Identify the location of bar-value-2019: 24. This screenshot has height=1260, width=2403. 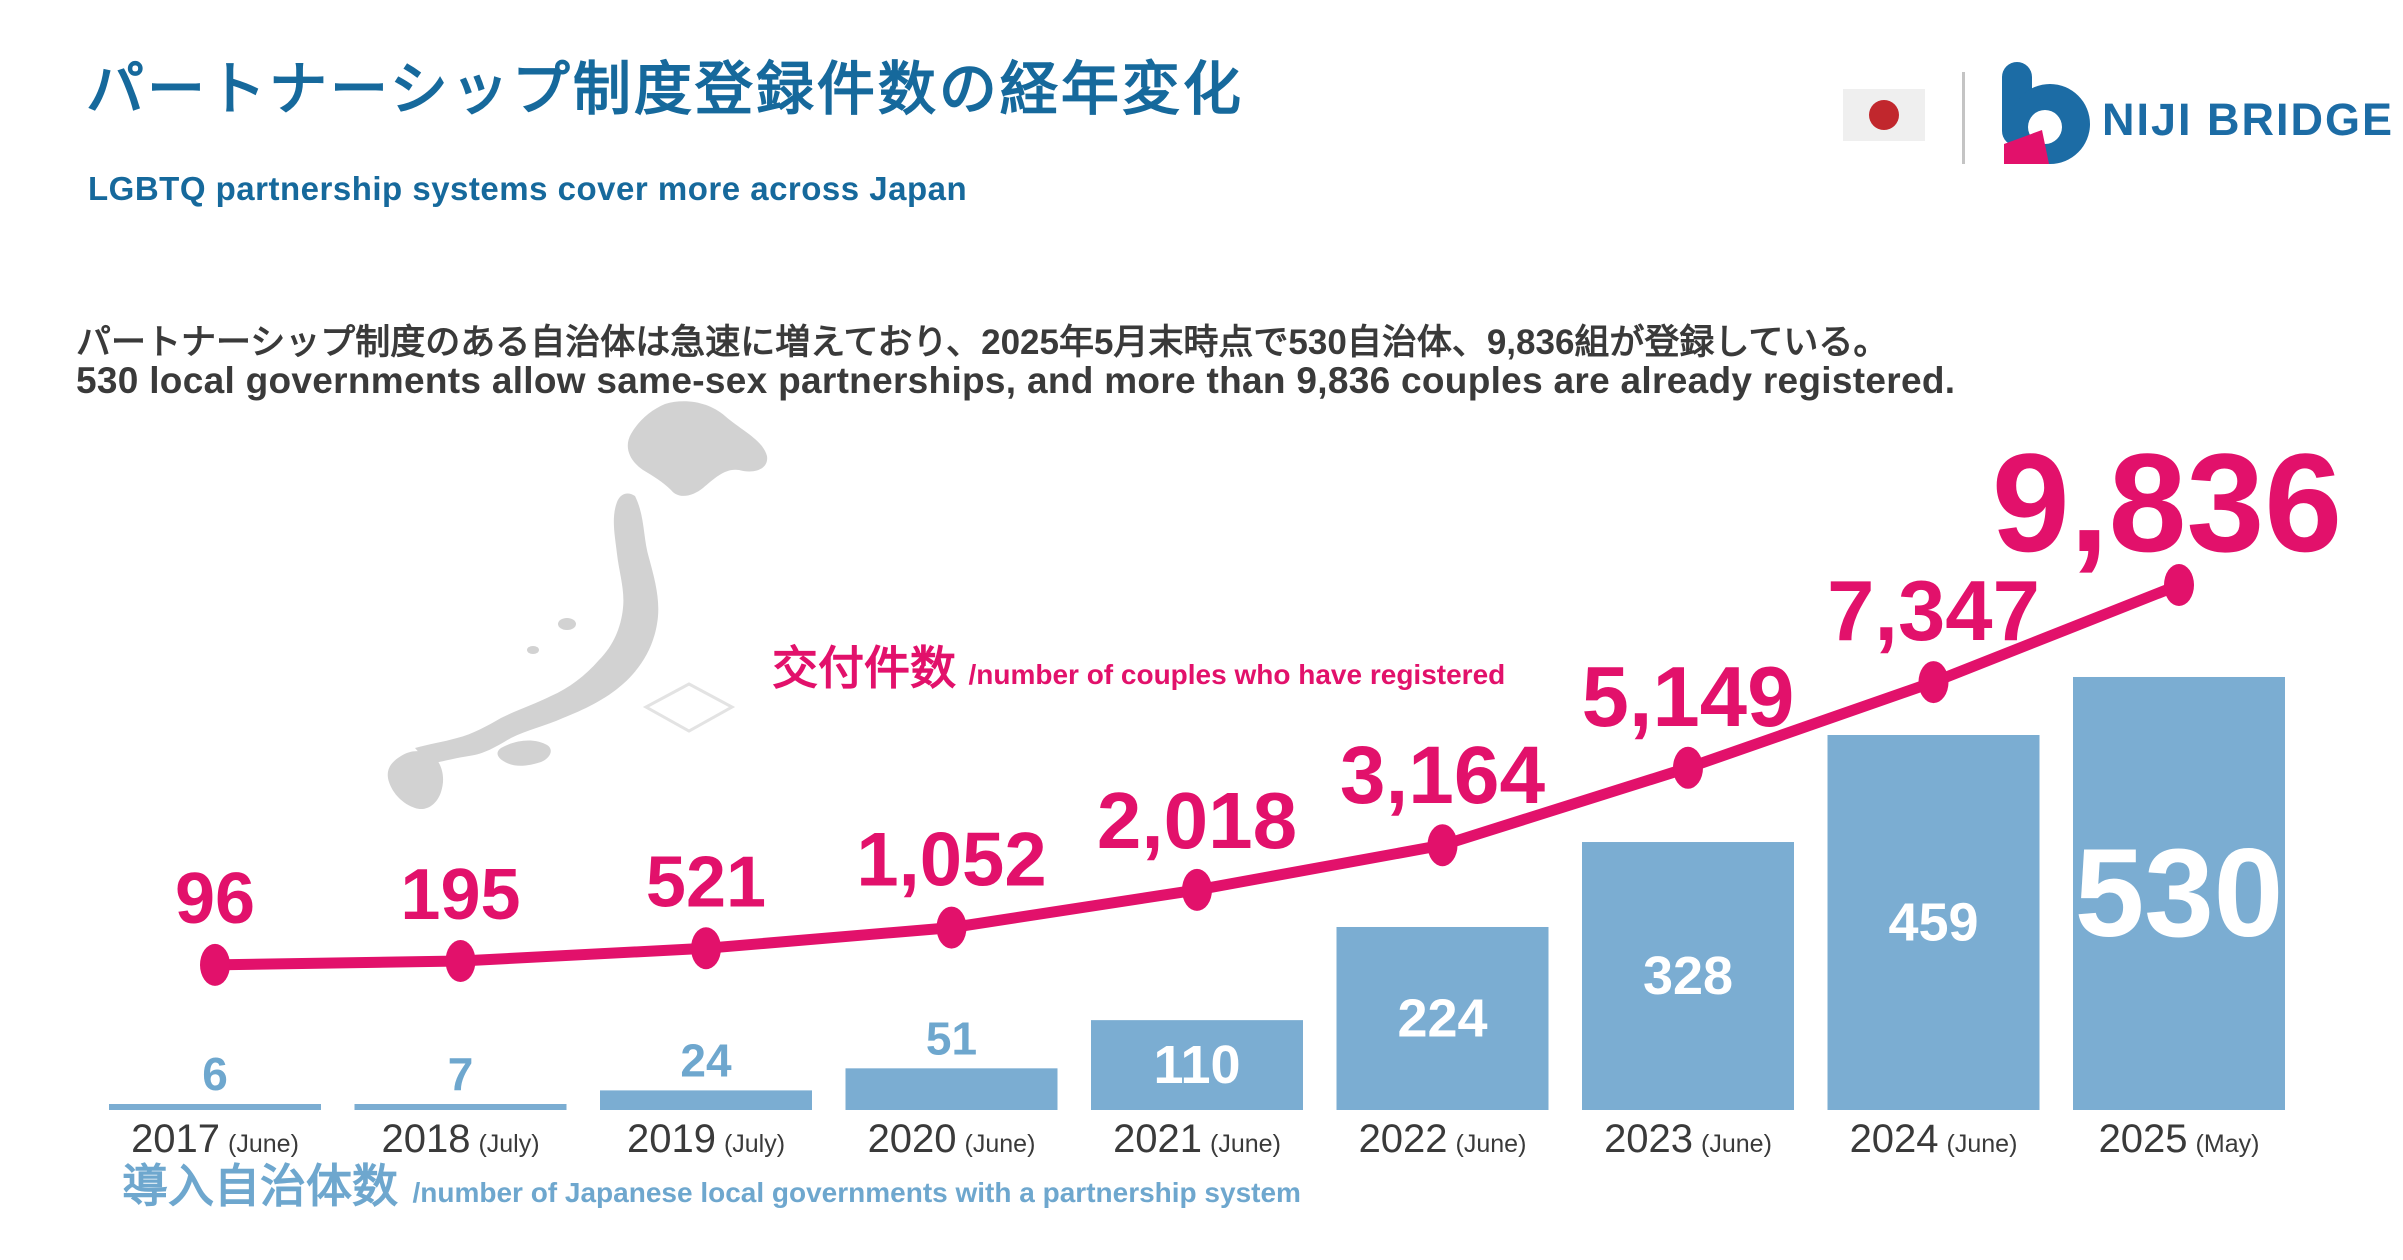
(706, 1060).